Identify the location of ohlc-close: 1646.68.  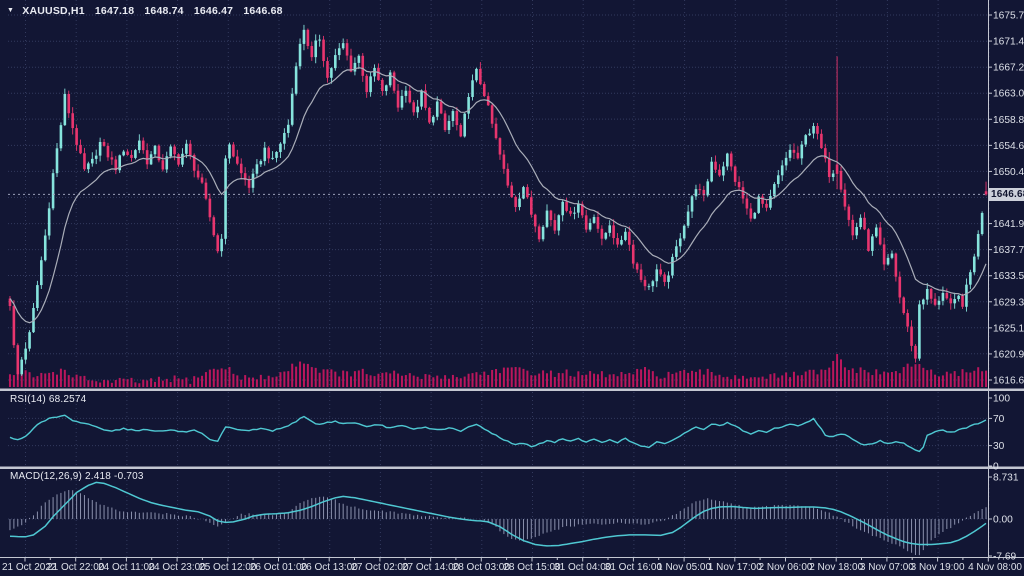
(263, 11).